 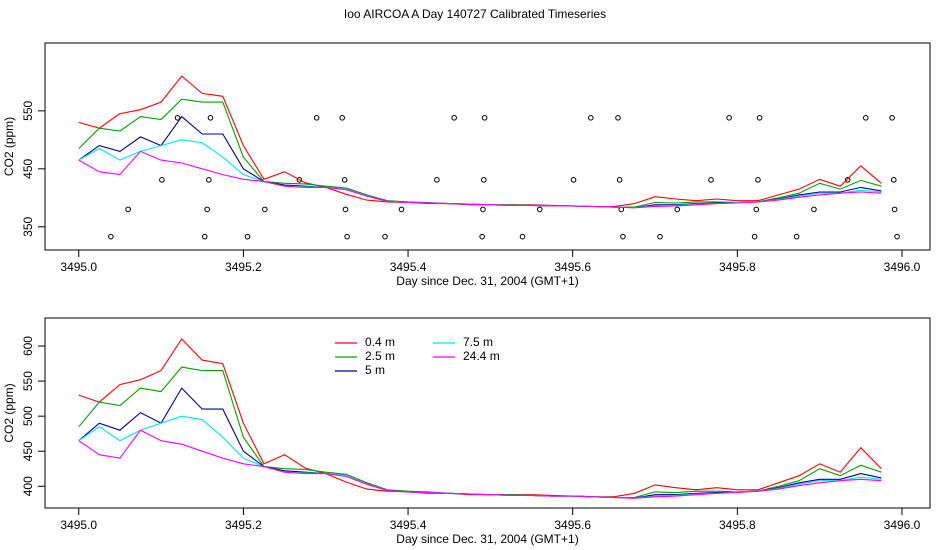 What do you see at coordinates (28, 416) in the screenshot?
I see `y-tick-label: 500` at bounding box center [28, 416].